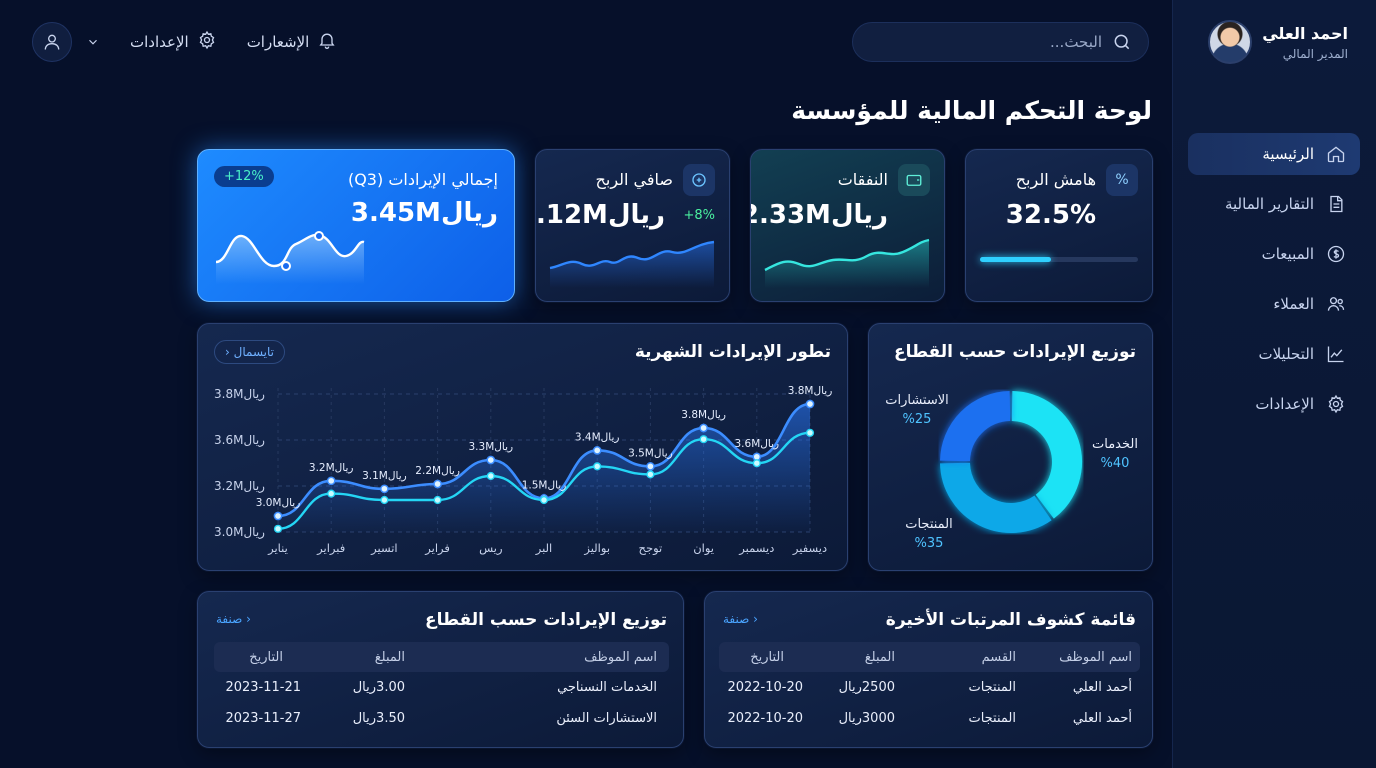 This screenshot has width=1376, height=768. I want to click on profile-name: احمد العلي, so click(1305, 33).